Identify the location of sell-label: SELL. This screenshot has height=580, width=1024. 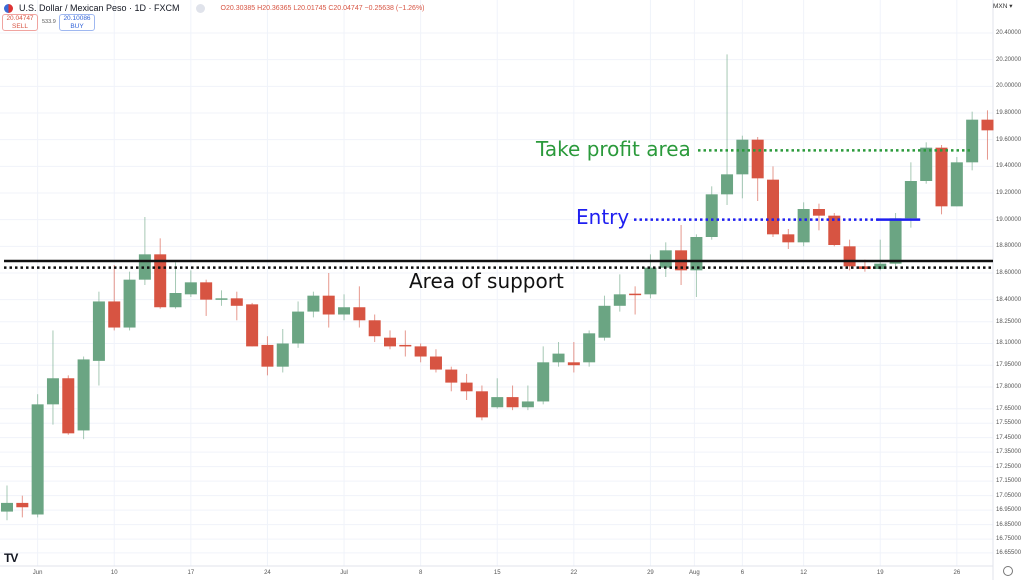
(20, 26).